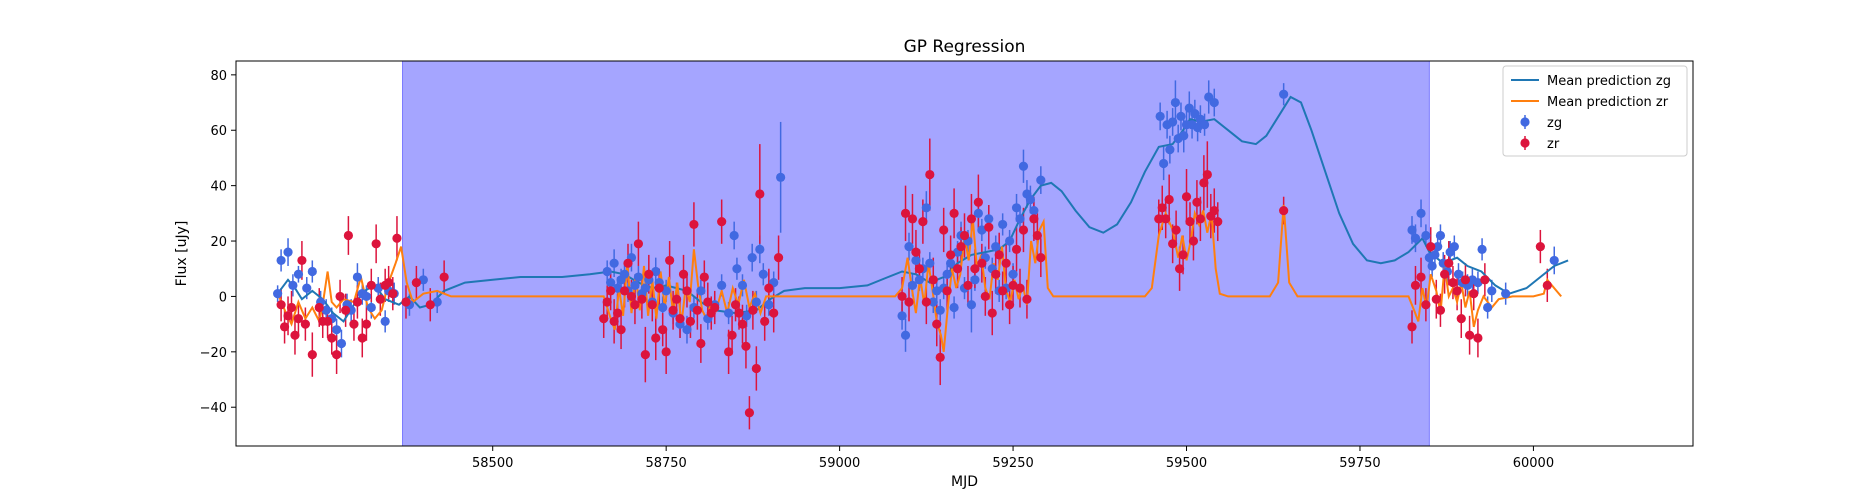 The height and width of the screenshot is (500, 1875). I want to click on legend-label-mean-prediction-zr: Mean prediction zr, so click(1608, 102).